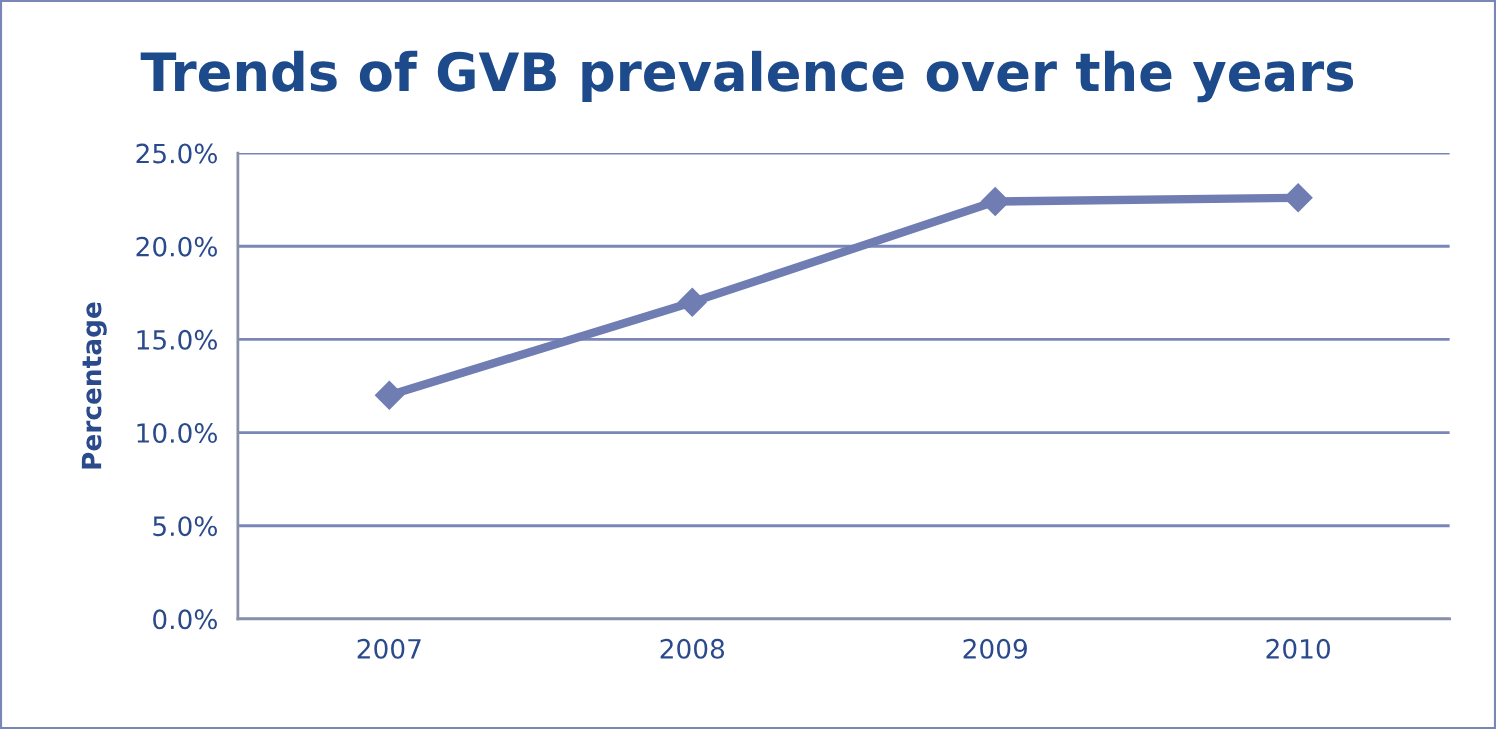  Describe the element at coordinates (747, 76) in the screenshot. I see `chart-title: Trends of GVB prevalence over the years` at that location.